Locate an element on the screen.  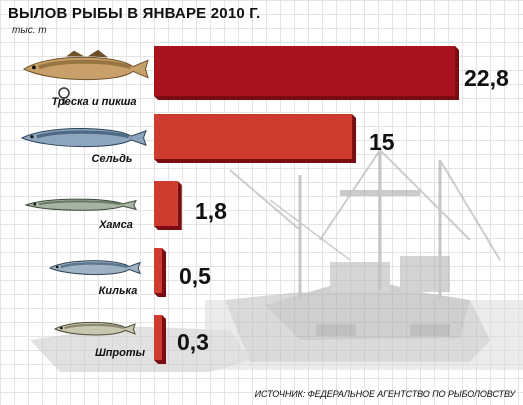
category-label: Сельдь is located at coordinates (112, 159).